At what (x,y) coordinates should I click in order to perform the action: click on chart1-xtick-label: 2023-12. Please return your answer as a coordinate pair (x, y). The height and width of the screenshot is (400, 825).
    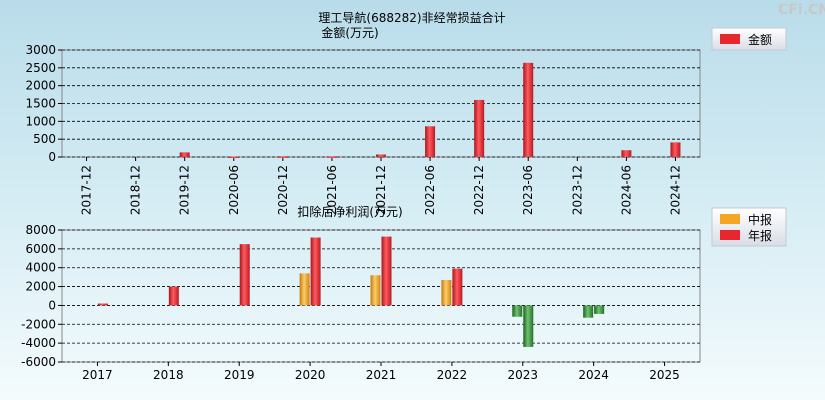
    Looking at the image, I should click on (577, 190).